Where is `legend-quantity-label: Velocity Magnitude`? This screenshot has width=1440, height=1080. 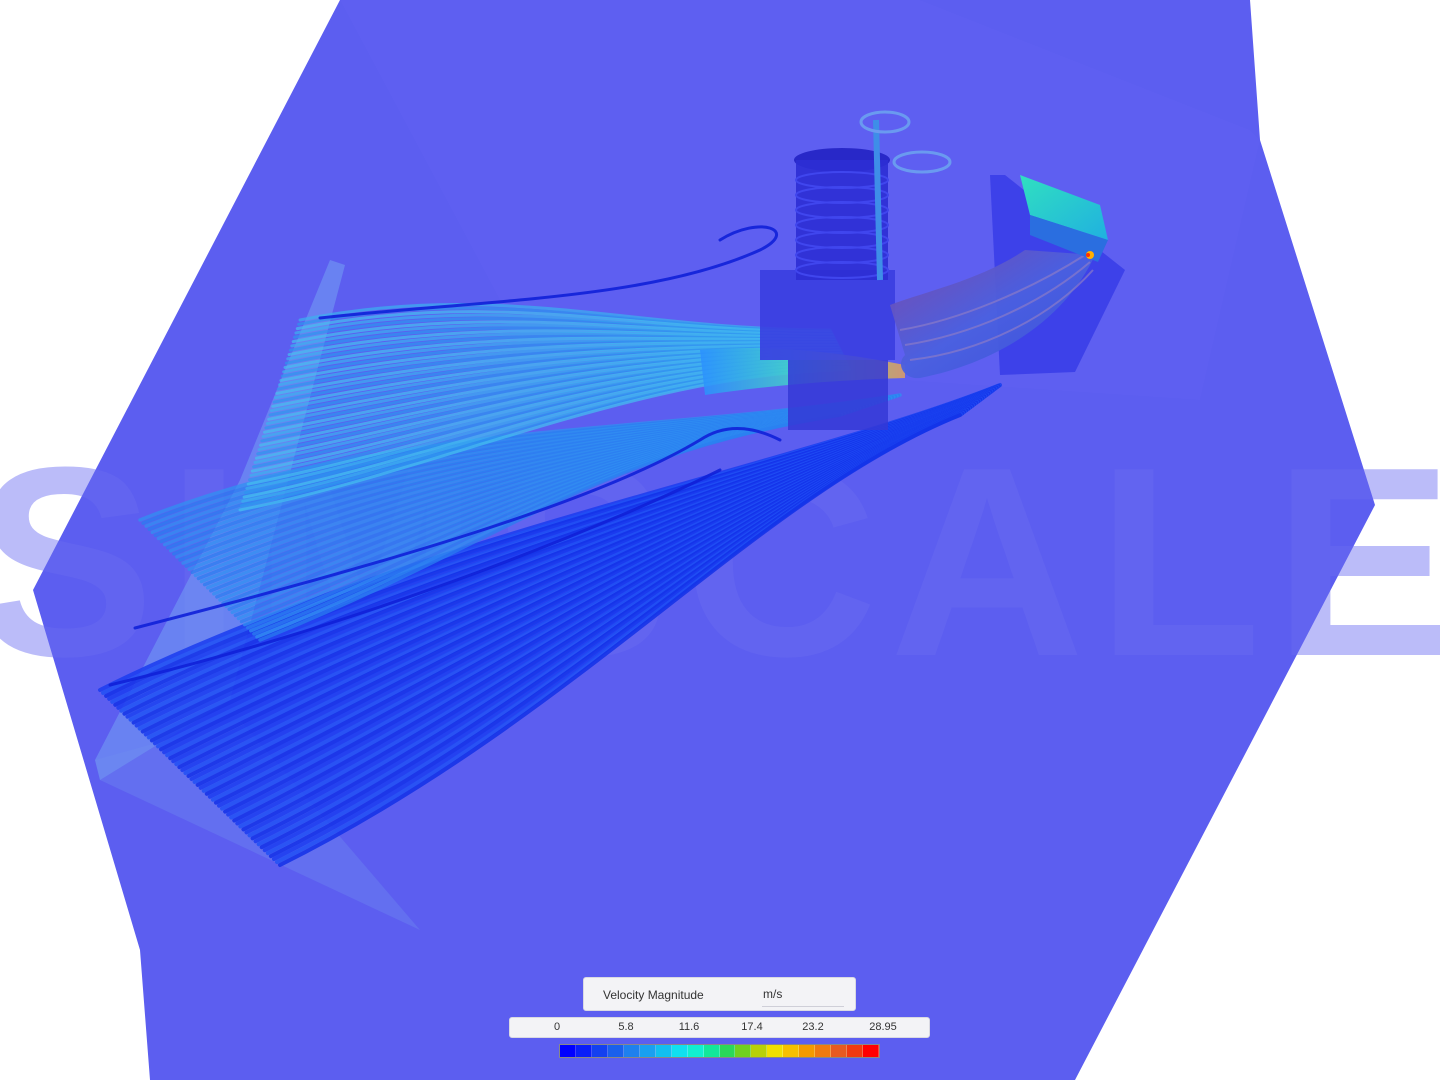 legend-quantity-label: Velocity Magnitude is located at coordinates (653, 995).